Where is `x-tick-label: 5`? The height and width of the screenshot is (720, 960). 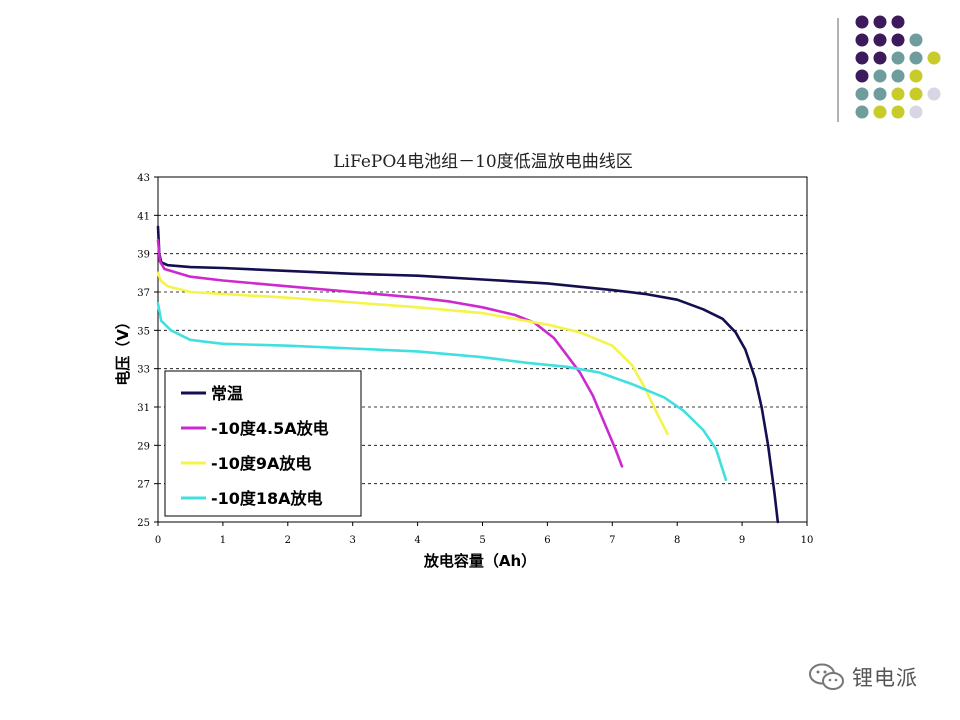
x-tick-label: 5 is located at coordinates (482, 540).